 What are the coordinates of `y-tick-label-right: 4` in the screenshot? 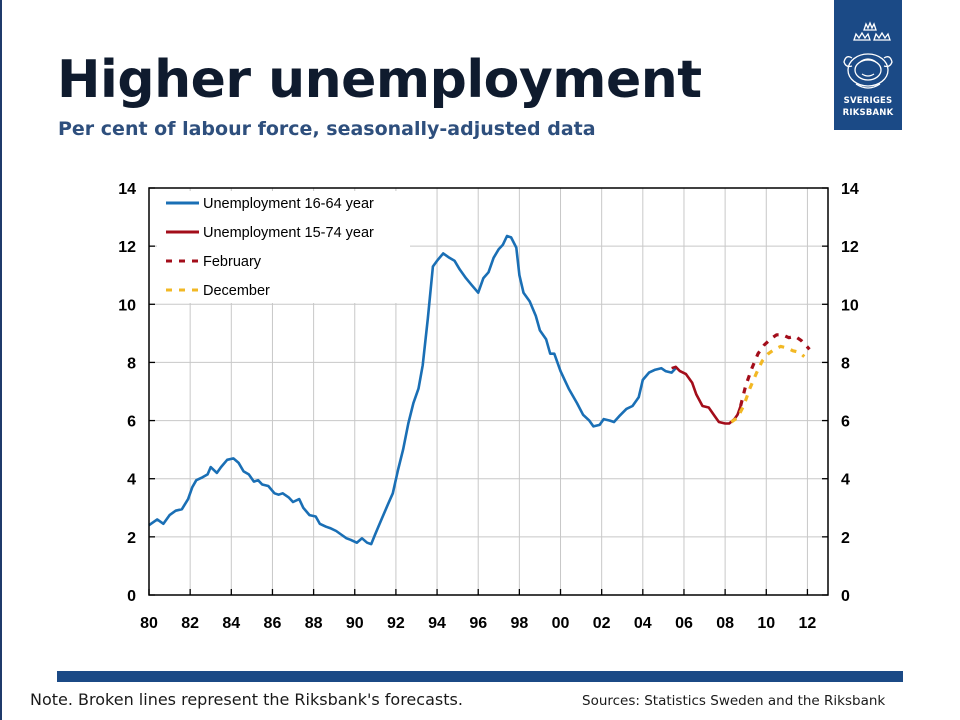 It's located at (845, 480).